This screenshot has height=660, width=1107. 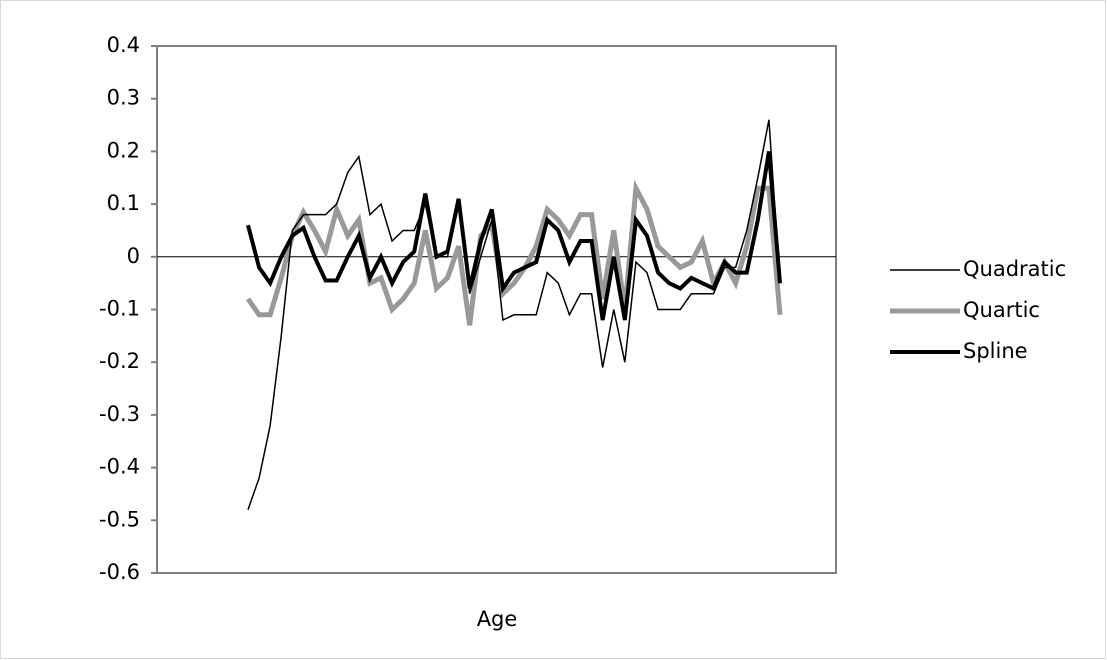 What do you see at coordinates (119, 572) in the screenshot?
I see `y-tick-label: -0.6` at bounding box center [119, 572].